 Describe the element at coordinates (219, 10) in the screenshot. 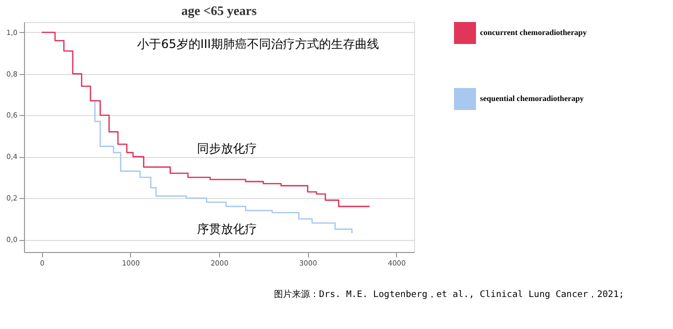

I see `chart-title: age <65 years` at that location.